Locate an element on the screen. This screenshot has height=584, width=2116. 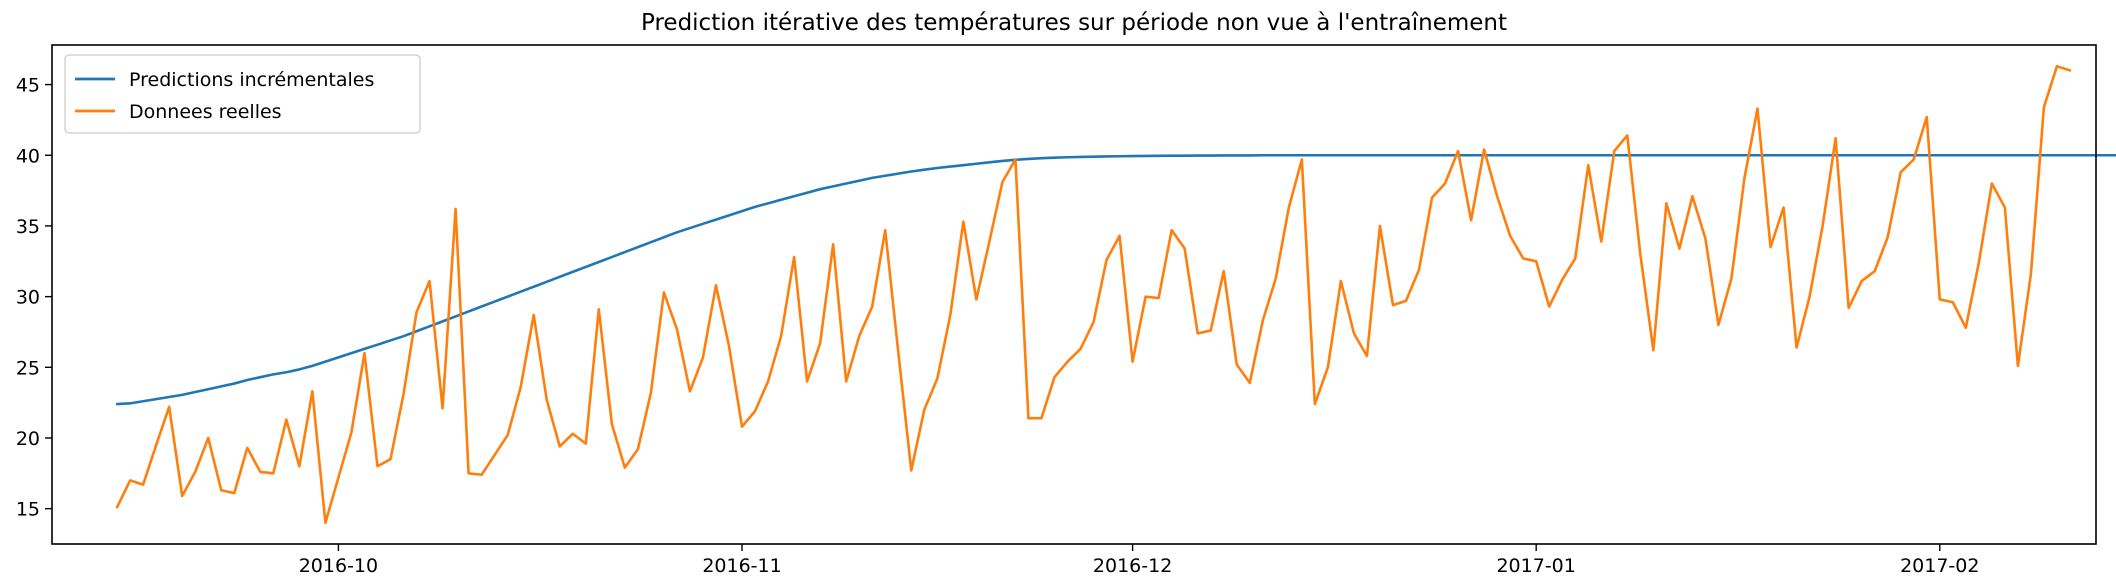
y-tick-label: 45 is located at coordinates (28, 86).